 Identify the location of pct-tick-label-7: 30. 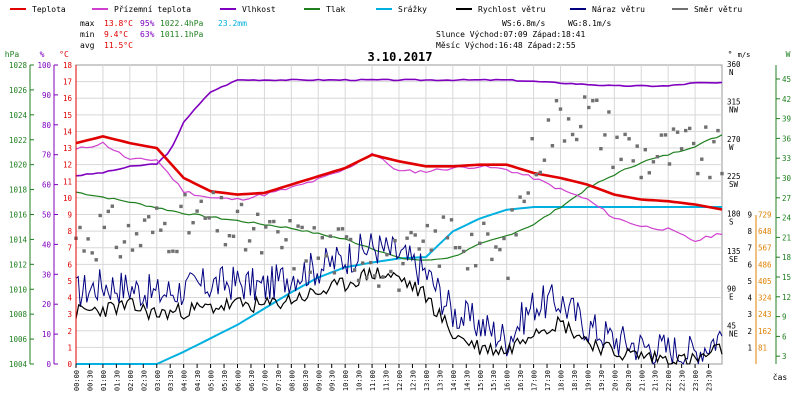
(47, 274).